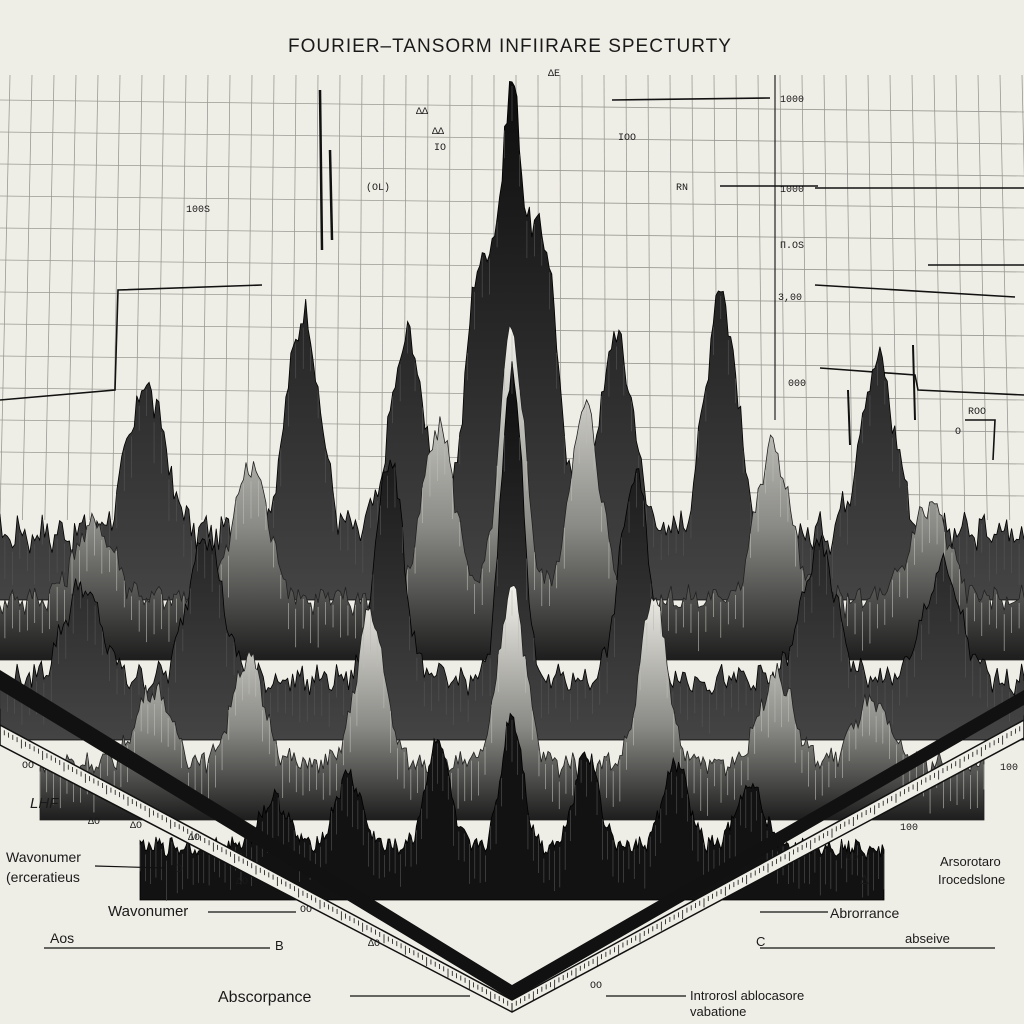  What do you see at coordinates (747, 995) in the screenshot?
I see `axis-label-10: Introrosl ablocasore` at bounding box center [747, 995].